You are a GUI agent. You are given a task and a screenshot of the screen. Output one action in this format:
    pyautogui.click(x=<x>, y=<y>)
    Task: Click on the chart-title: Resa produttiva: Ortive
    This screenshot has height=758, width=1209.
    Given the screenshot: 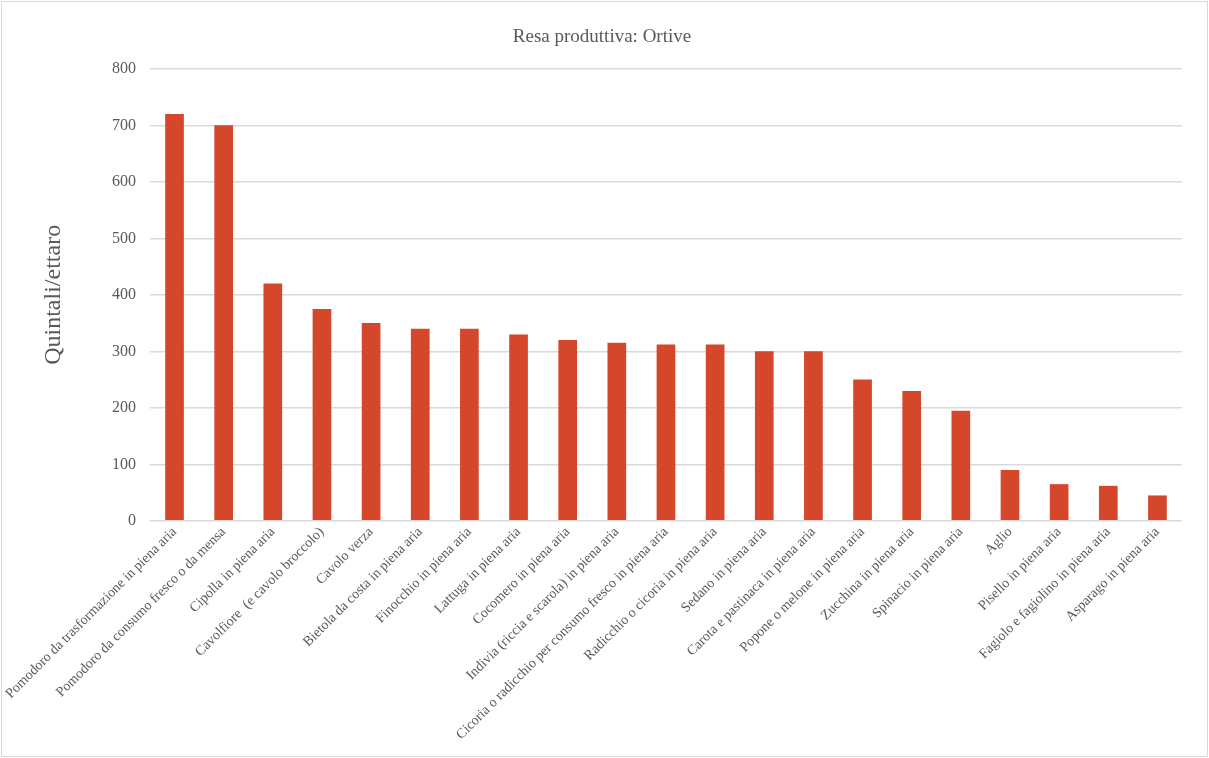 What is the action you would take?
    pyautogui.click(x=602, y=36)
    